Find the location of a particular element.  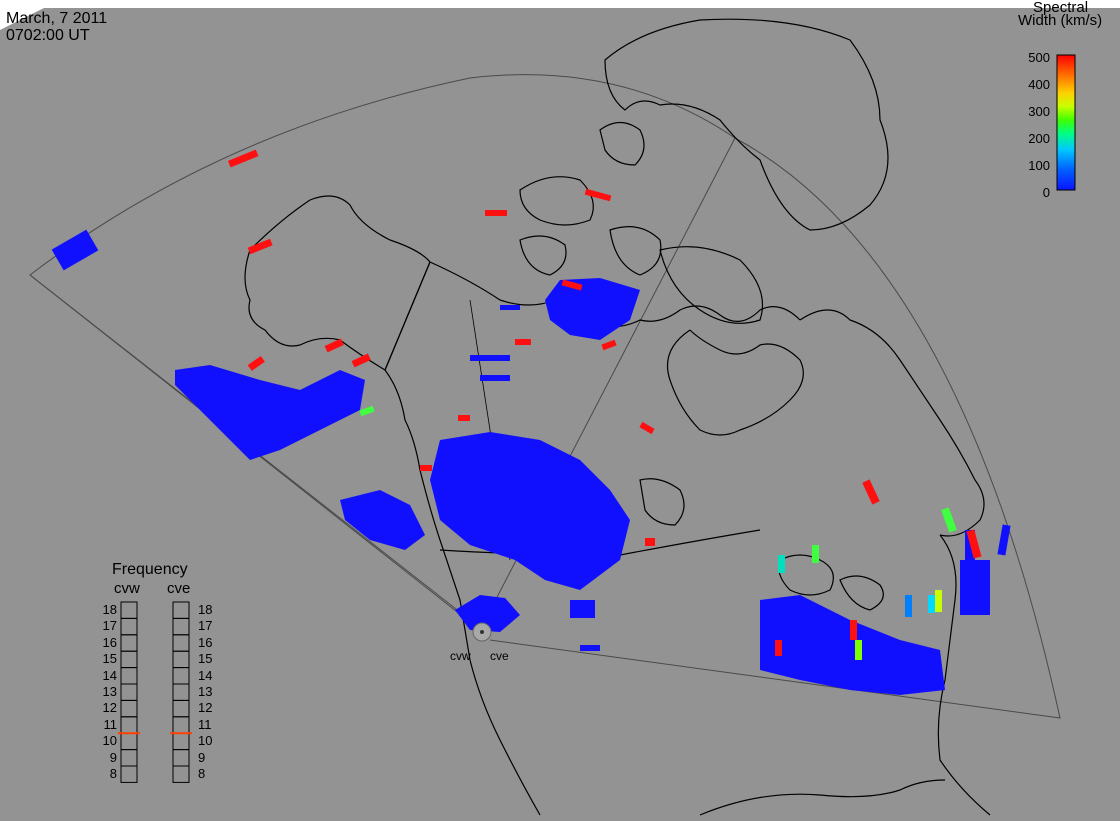

colorbar-tick: 500 is located at coordinates (1039, 57).